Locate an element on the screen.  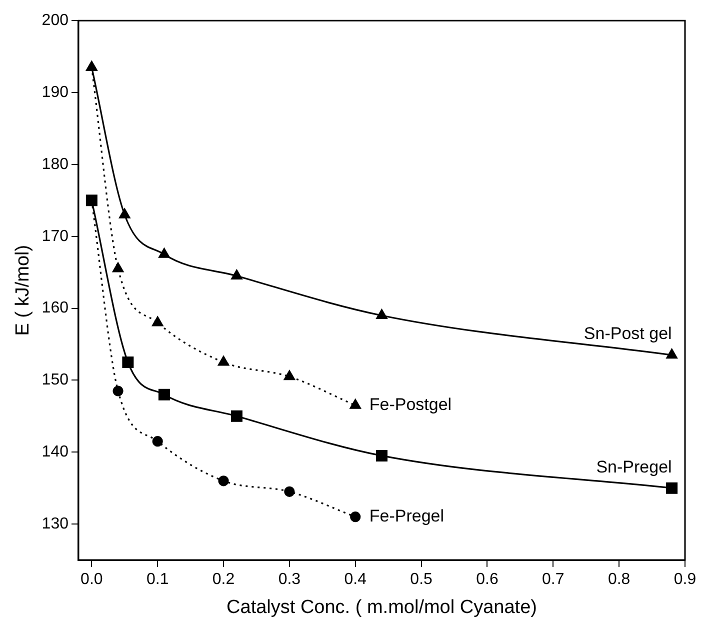
series-label: Fe-Postgel is located at coordinates (410, 404).